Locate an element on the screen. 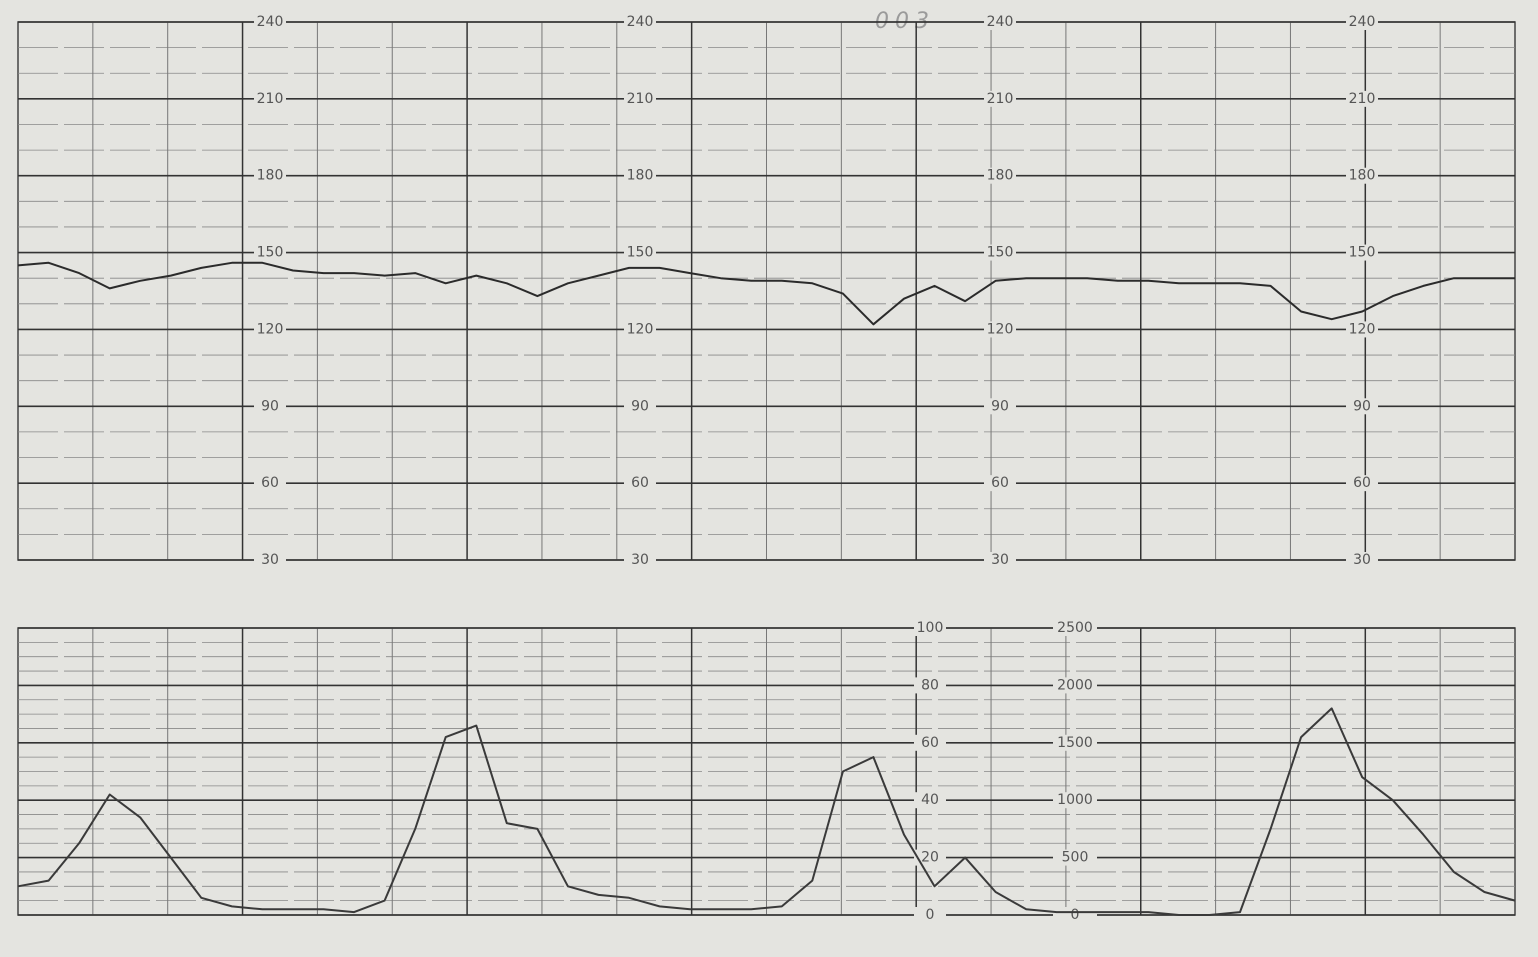  y2-tick-label: 500 is located at coordinates (1075, 858).